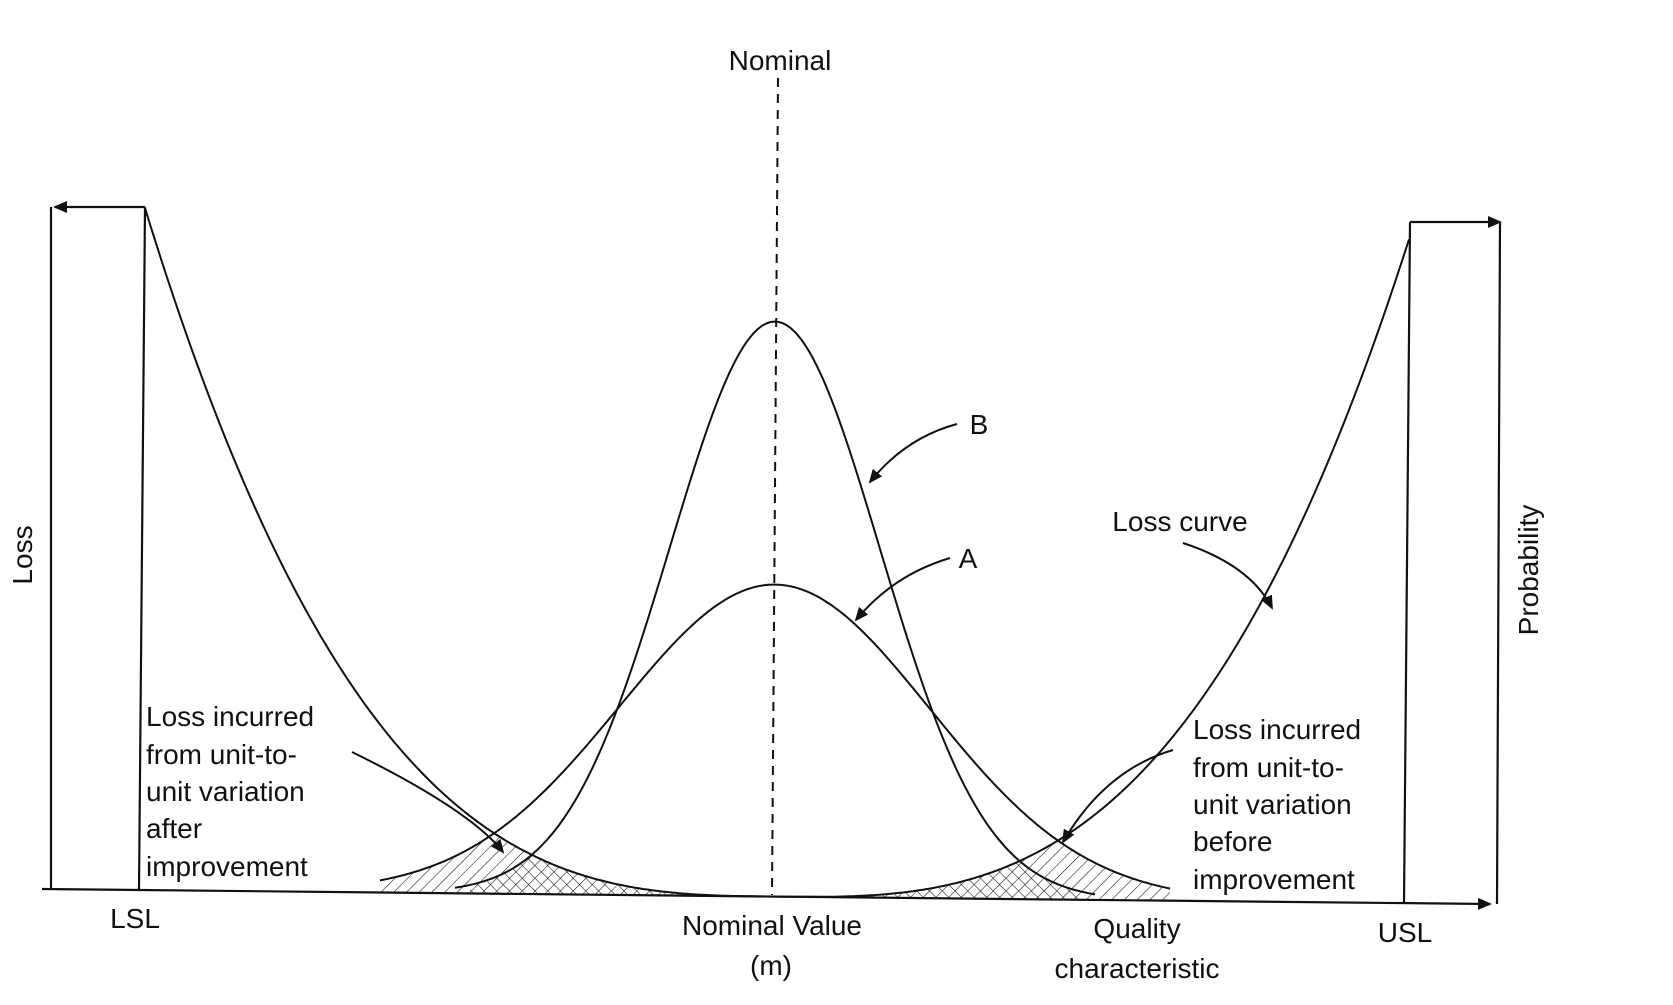 Image resolution: width=1673 pixels, height=1005 pixels. What do you see at coordinates (1272, 804) in the screenshot?
I see `before-improvement-line3: unit variation` at bounding box center [1272, 804].